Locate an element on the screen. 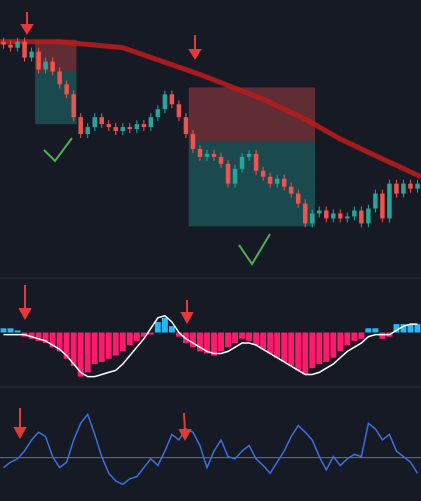  signal-line is located at coordinates (210, 346).